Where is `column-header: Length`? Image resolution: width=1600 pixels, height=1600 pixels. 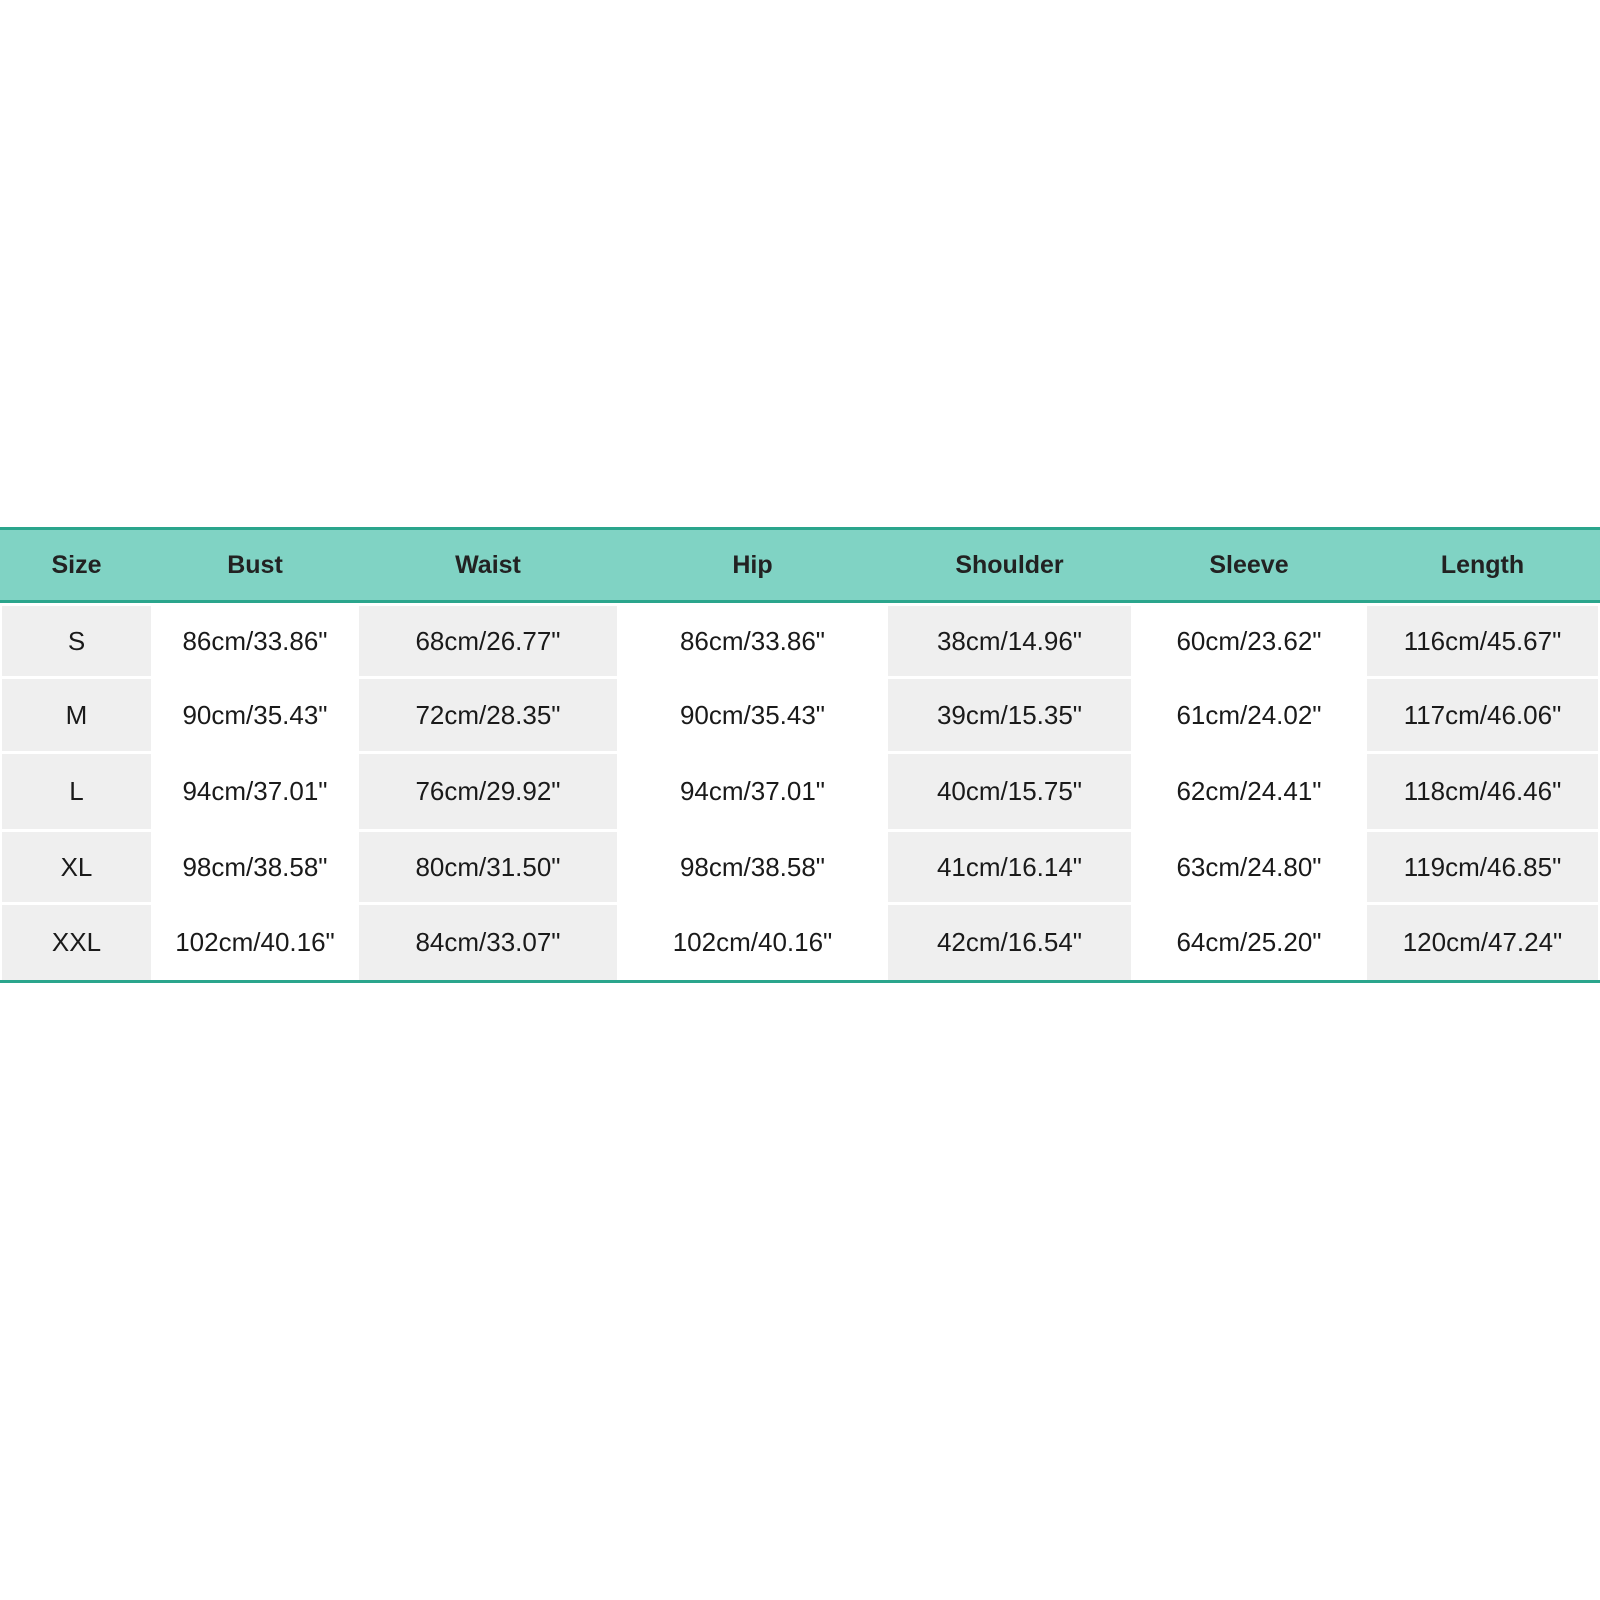
column-header: Length is located at coordinates (1482, 564).